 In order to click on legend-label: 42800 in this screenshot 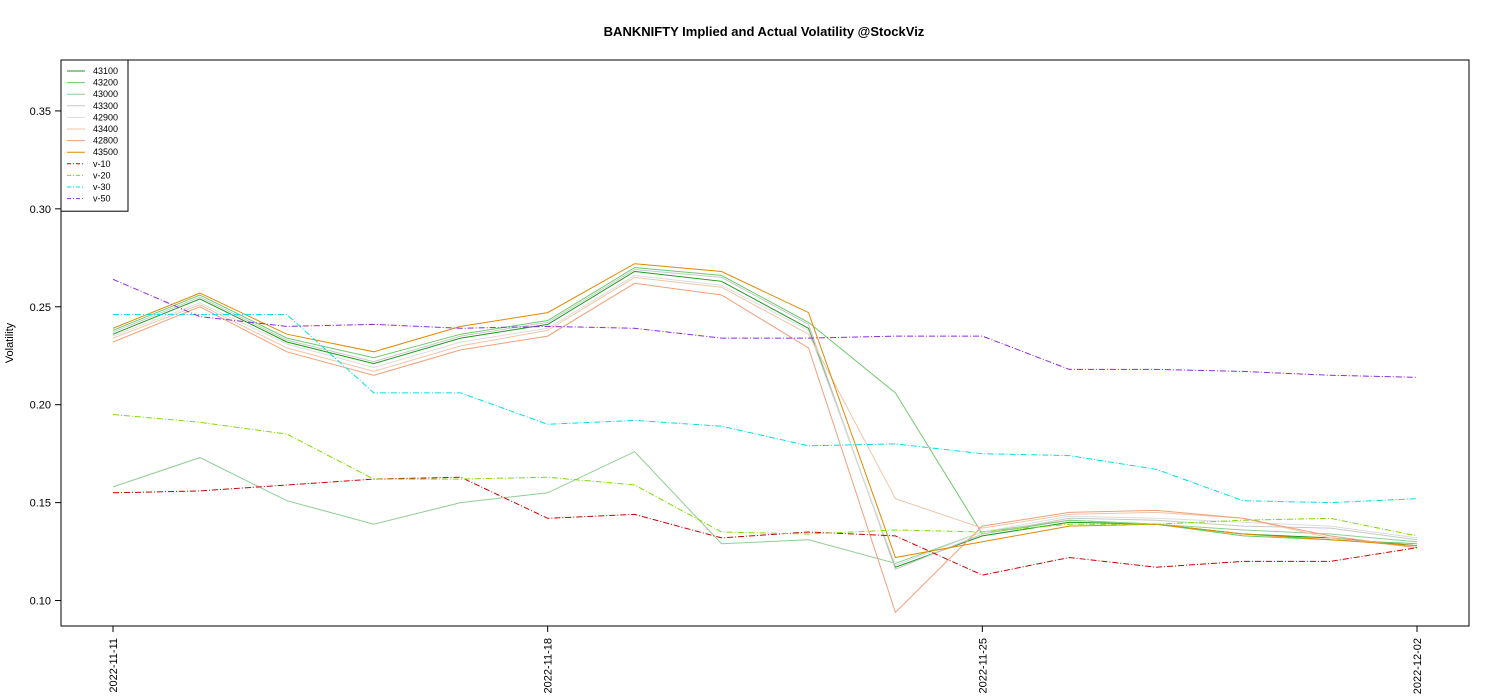, I will do `click(105, 141)`.